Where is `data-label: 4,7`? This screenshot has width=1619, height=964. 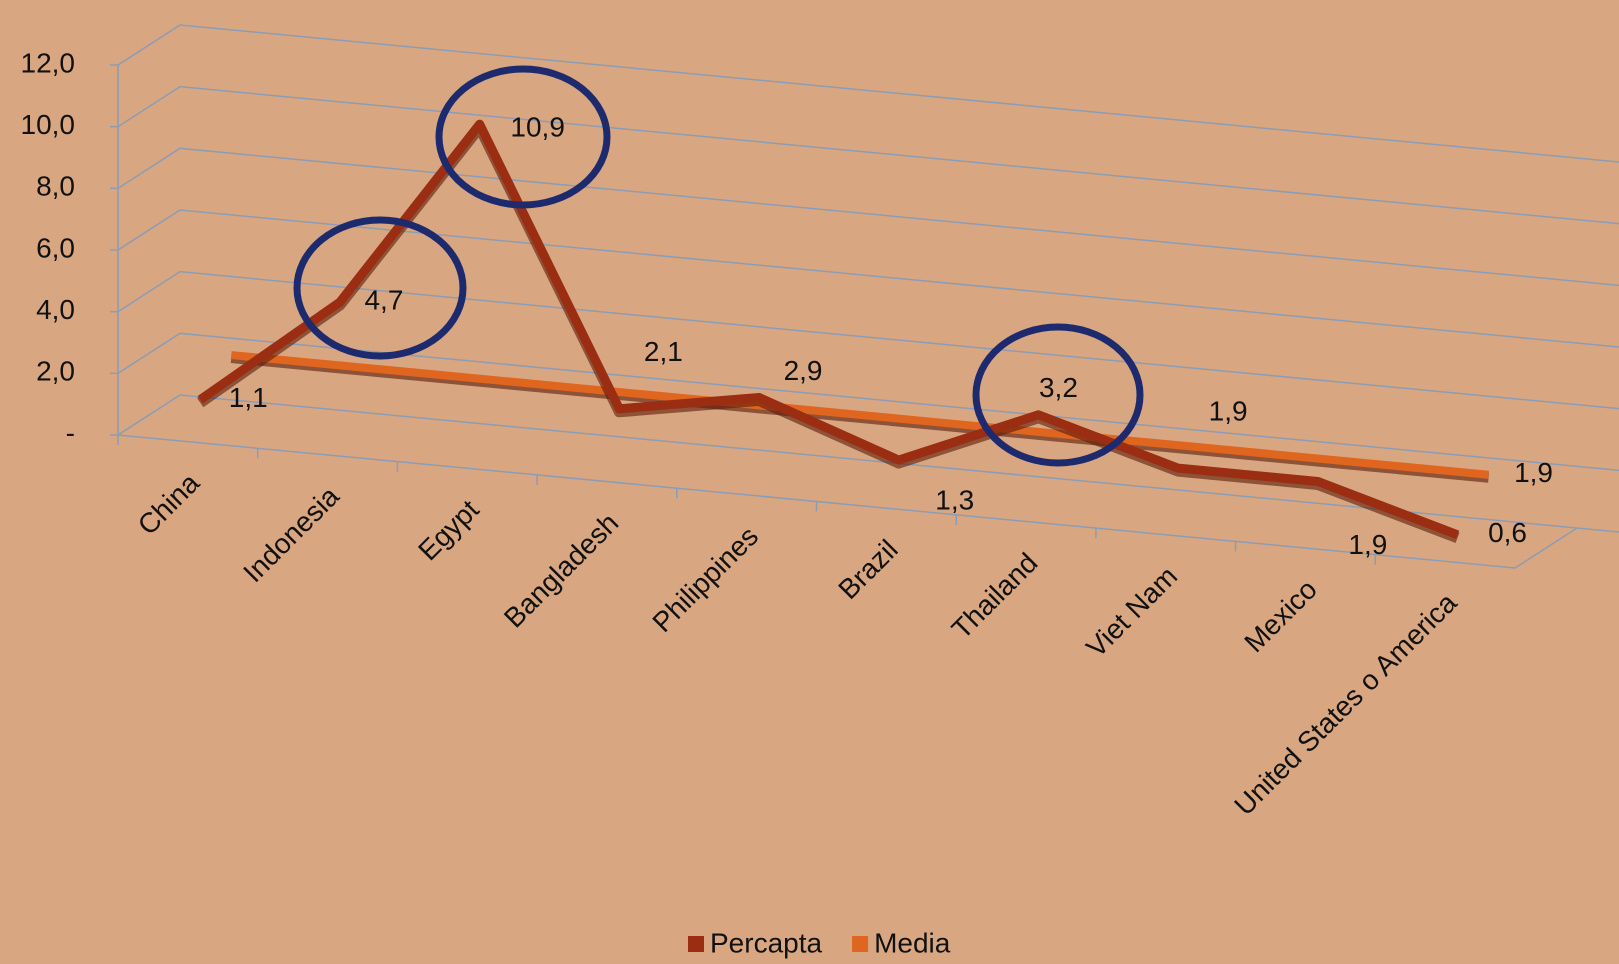 data-label: 4,7 is located at coordinates (383, 299).